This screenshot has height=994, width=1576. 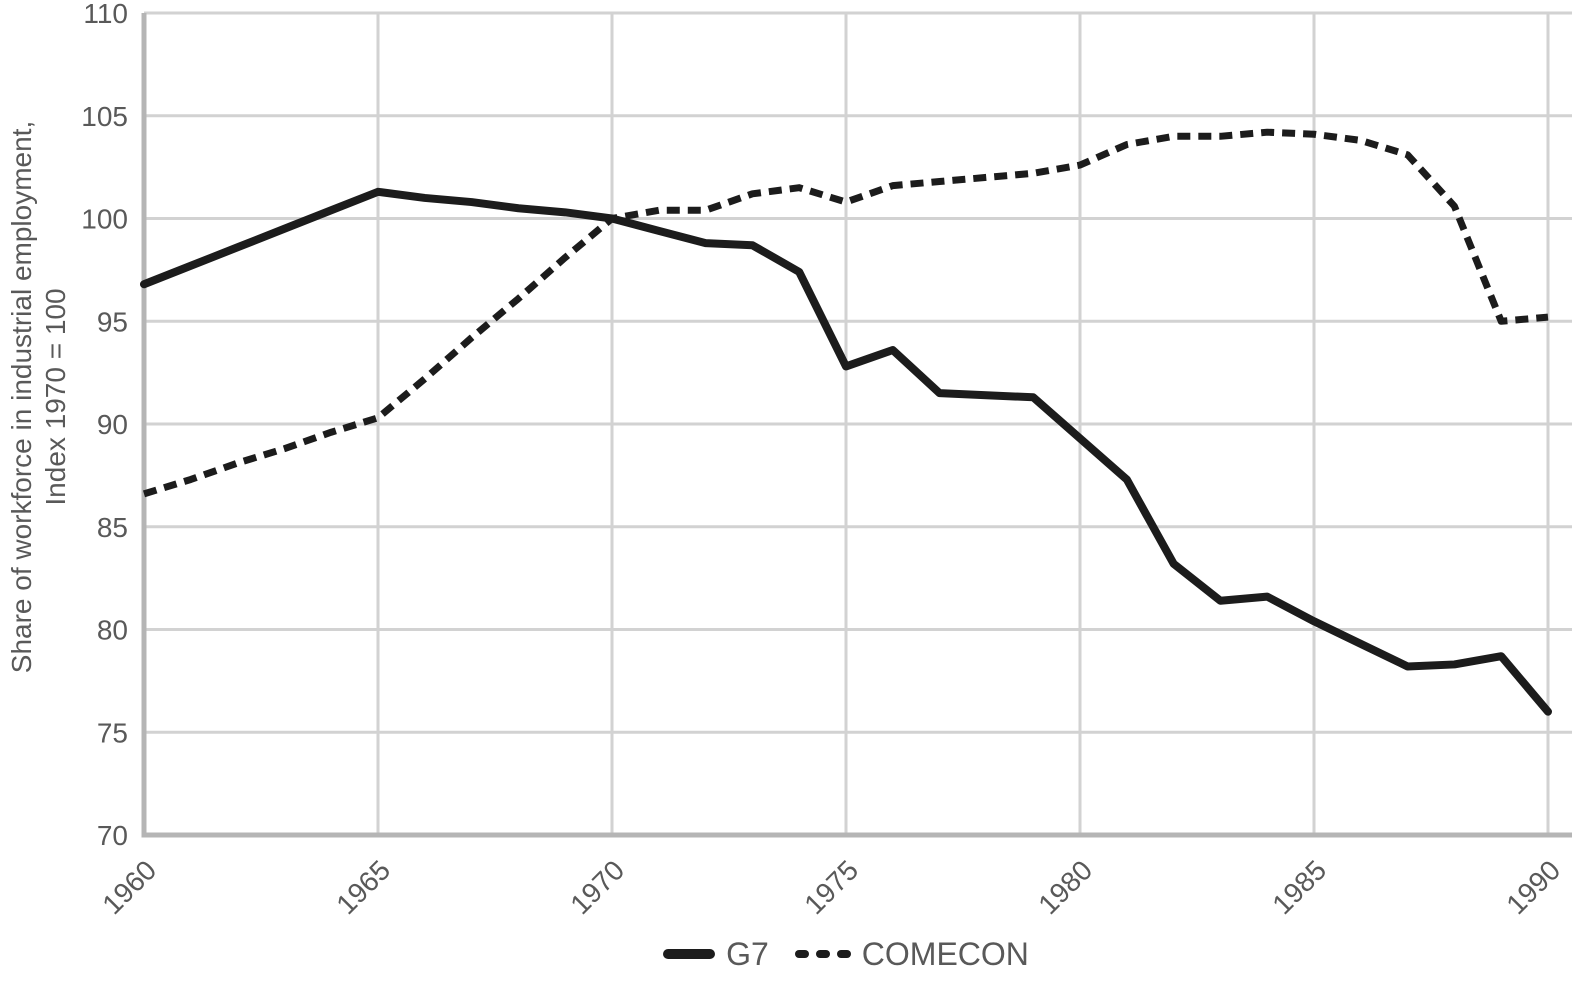 I want to click on legend-label-comecon: COMECON, so click(x=945, y=954).